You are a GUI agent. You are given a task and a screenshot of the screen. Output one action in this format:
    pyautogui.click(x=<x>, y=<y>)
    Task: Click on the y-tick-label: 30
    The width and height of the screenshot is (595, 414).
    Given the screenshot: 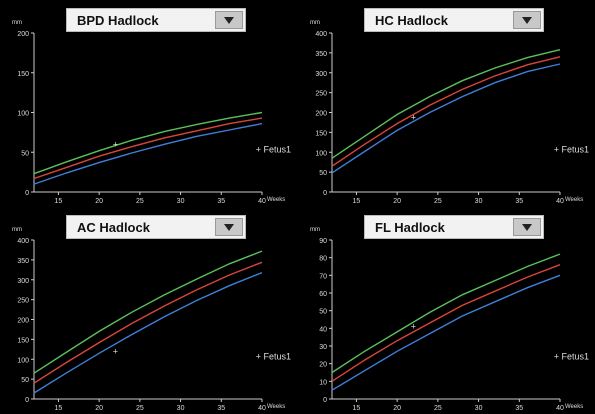 What is the action you would take?
    pyautogui.click(x=323, y=347)
    